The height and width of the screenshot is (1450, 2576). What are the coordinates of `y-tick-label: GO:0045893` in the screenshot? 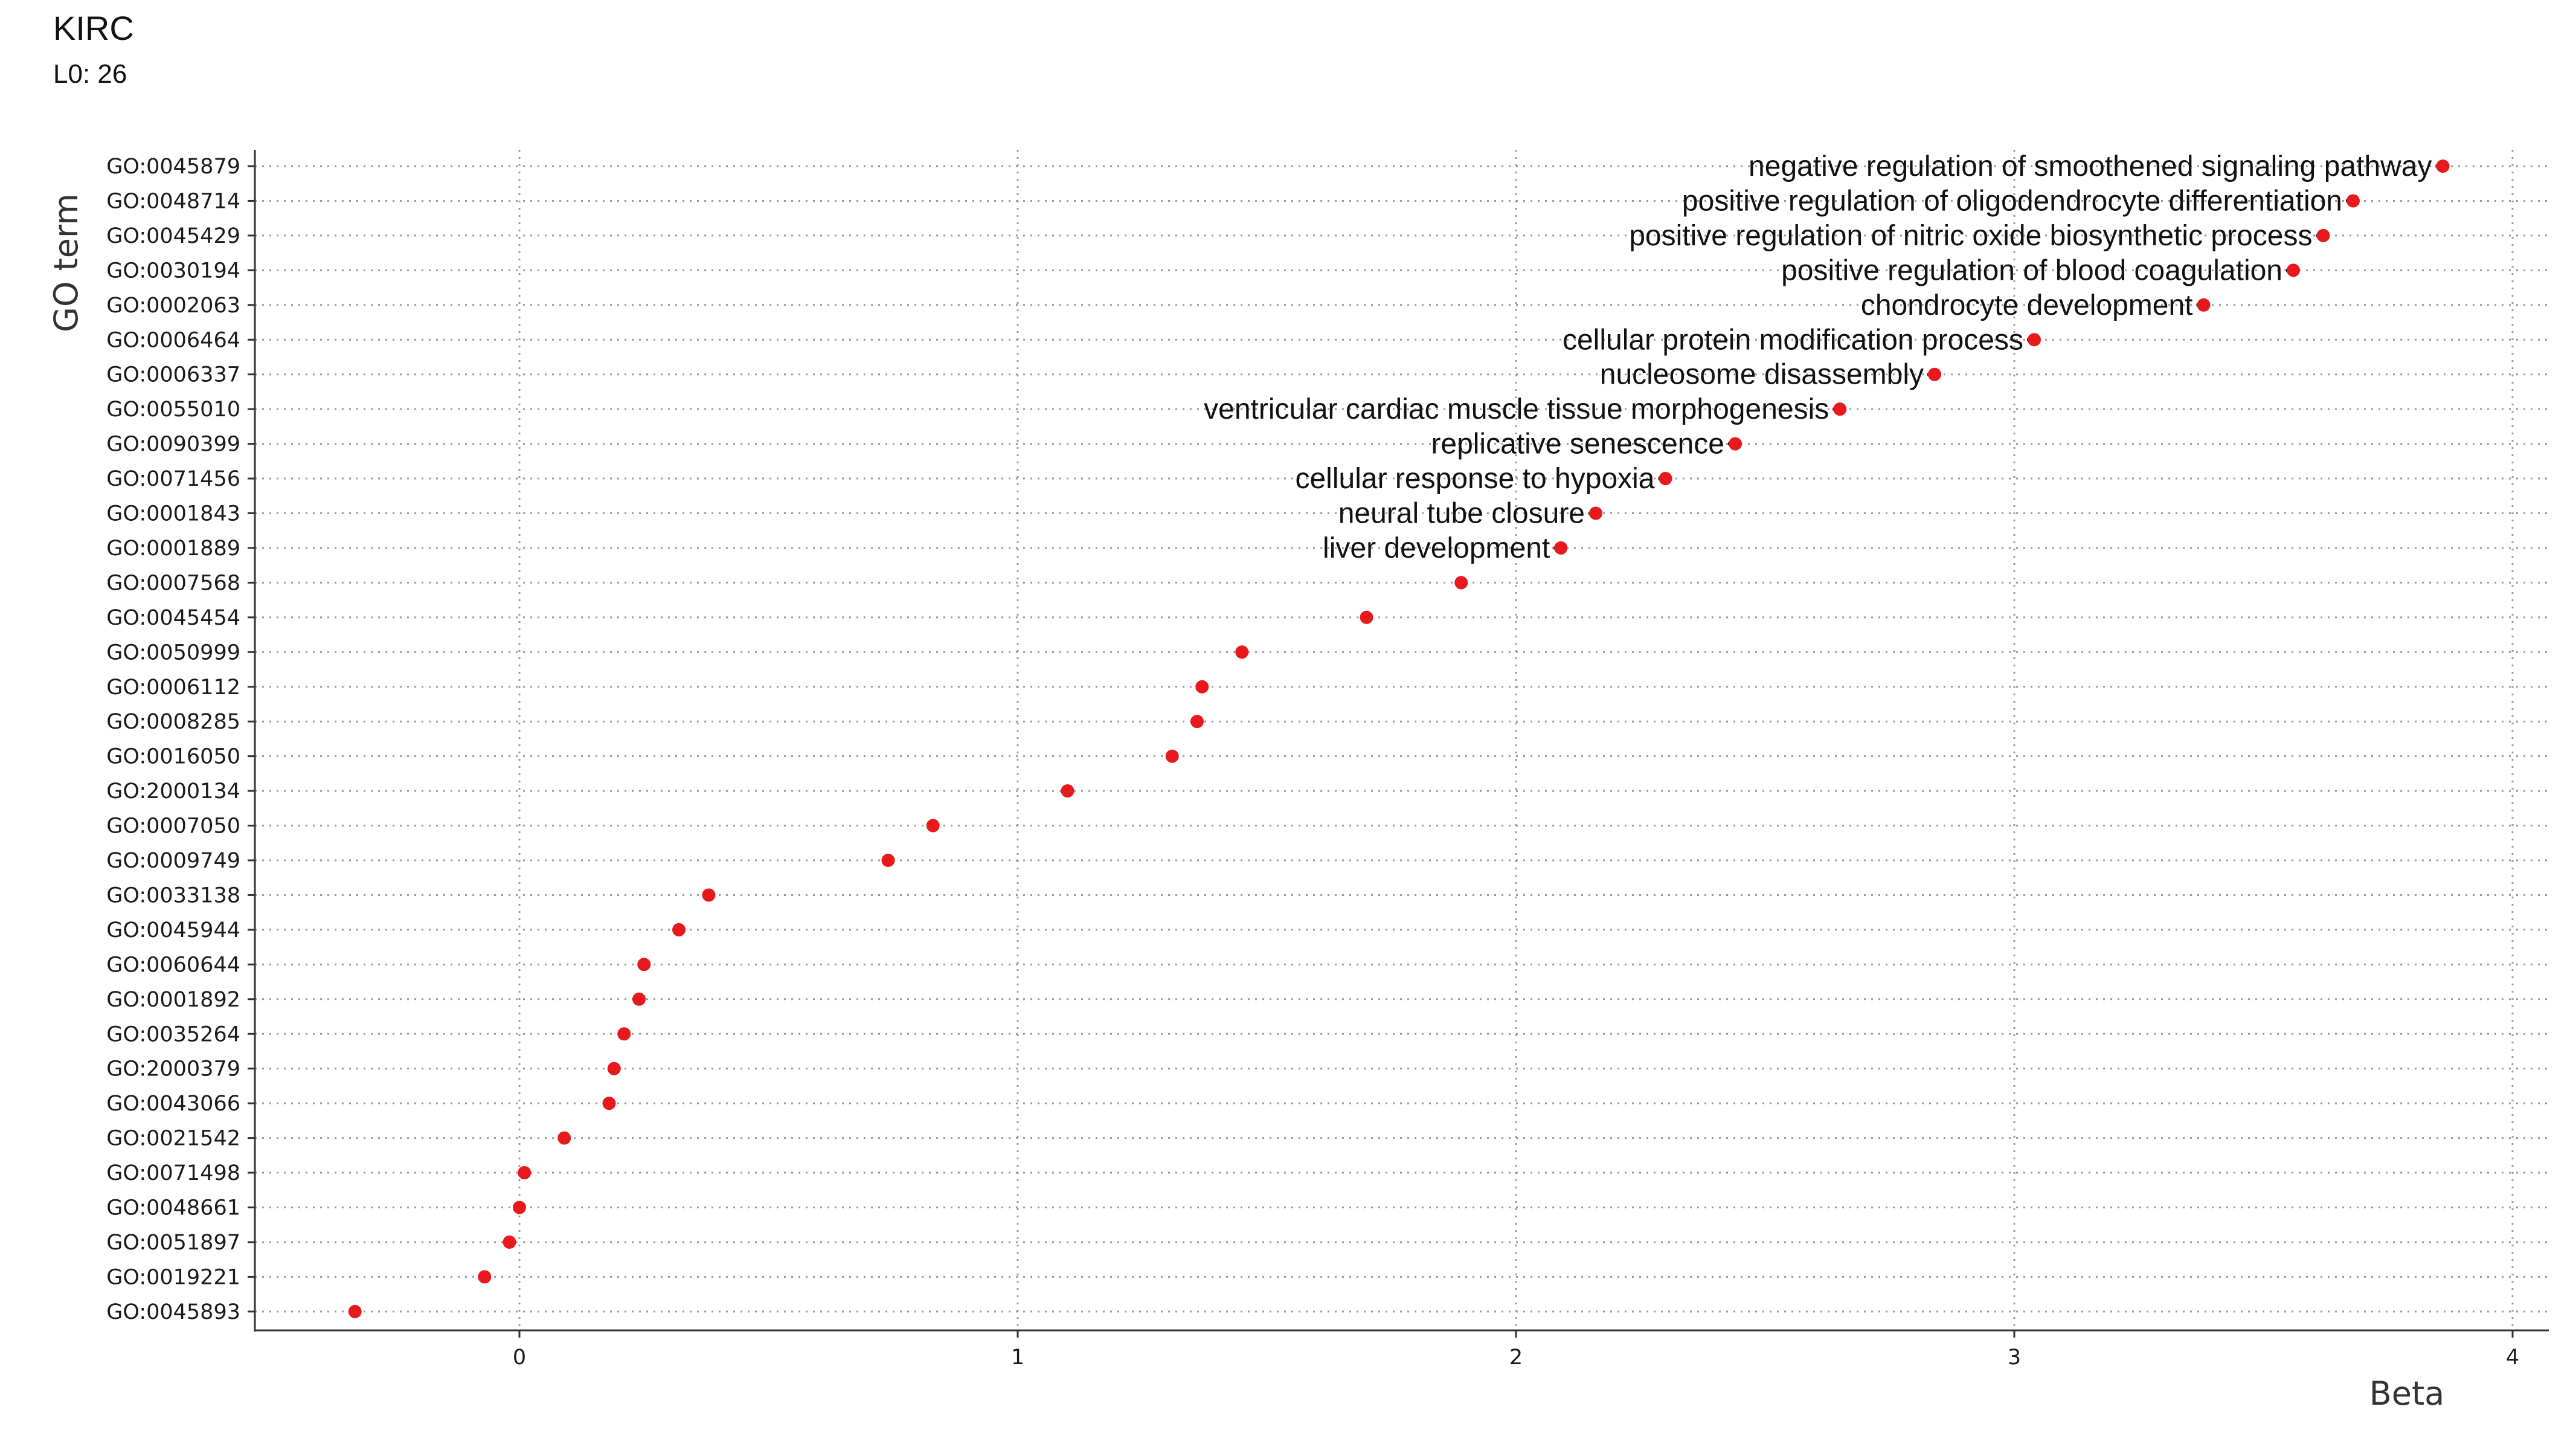 It's located at (173, 1312).